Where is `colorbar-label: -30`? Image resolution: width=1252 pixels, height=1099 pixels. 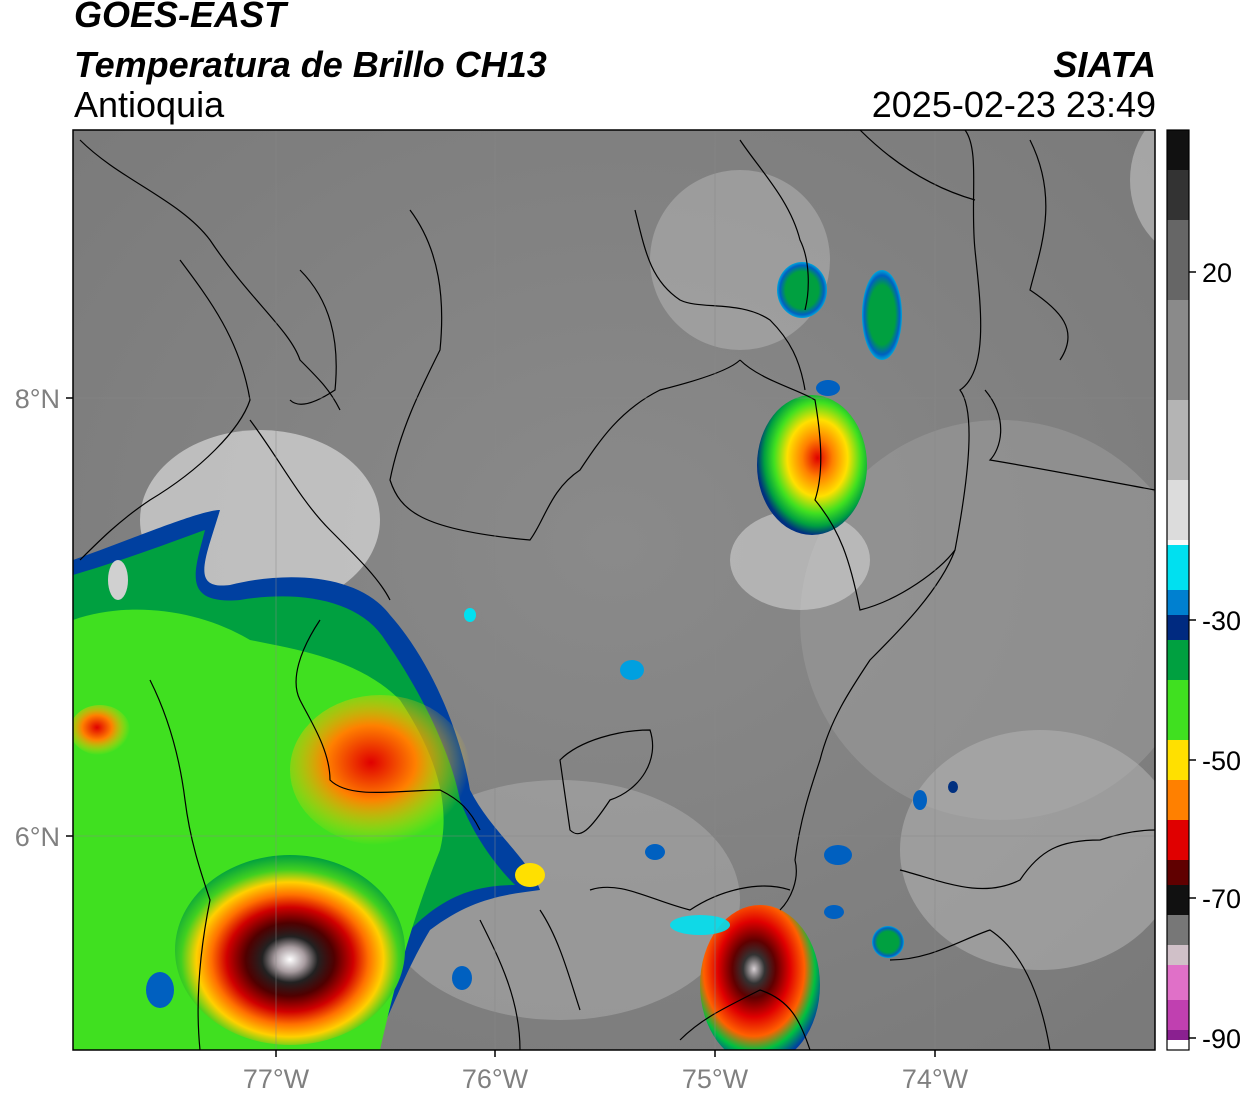
colorbar-label: -30 is located at coordinates (1221, 621).